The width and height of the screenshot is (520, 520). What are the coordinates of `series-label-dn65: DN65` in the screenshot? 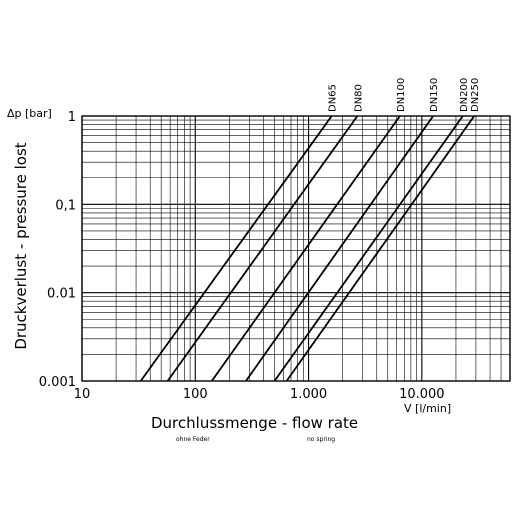 It's located at (333, 98).